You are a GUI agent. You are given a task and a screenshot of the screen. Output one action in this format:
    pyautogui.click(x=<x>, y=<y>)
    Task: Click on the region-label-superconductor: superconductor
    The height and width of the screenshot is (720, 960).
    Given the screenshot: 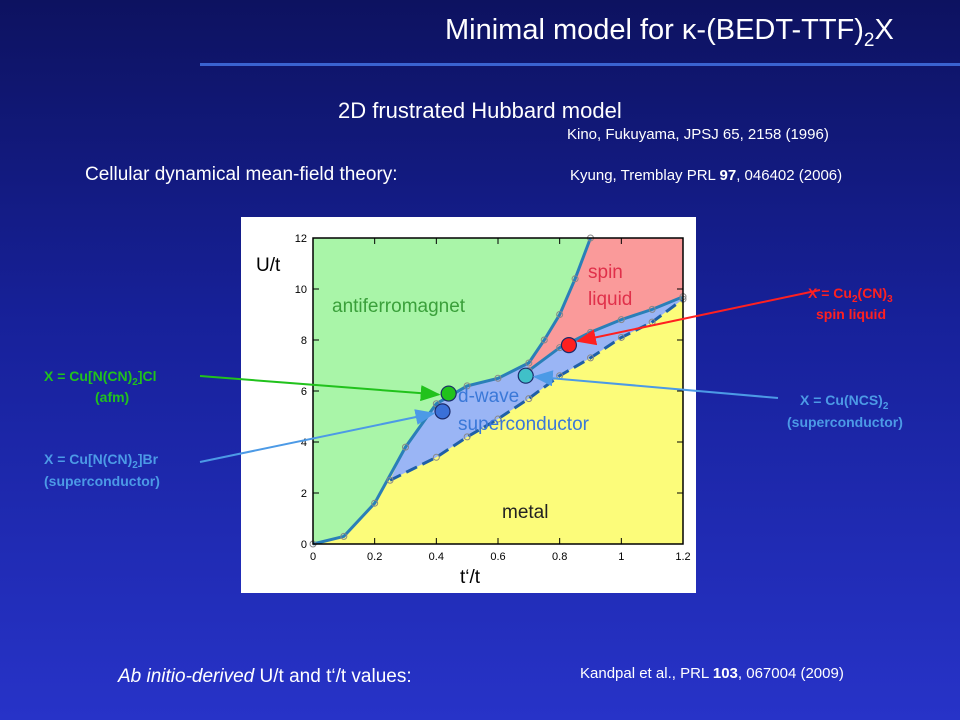 What is the action you would take?
    pyautogui.click(x=523, y=424)
    